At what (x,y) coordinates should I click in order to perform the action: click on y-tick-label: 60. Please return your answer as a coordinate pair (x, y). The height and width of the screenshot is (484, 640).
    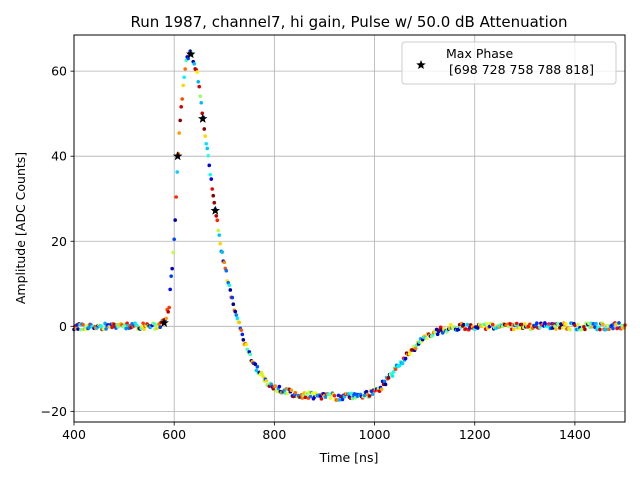
    Looking at the image, I should click on (59, 71).